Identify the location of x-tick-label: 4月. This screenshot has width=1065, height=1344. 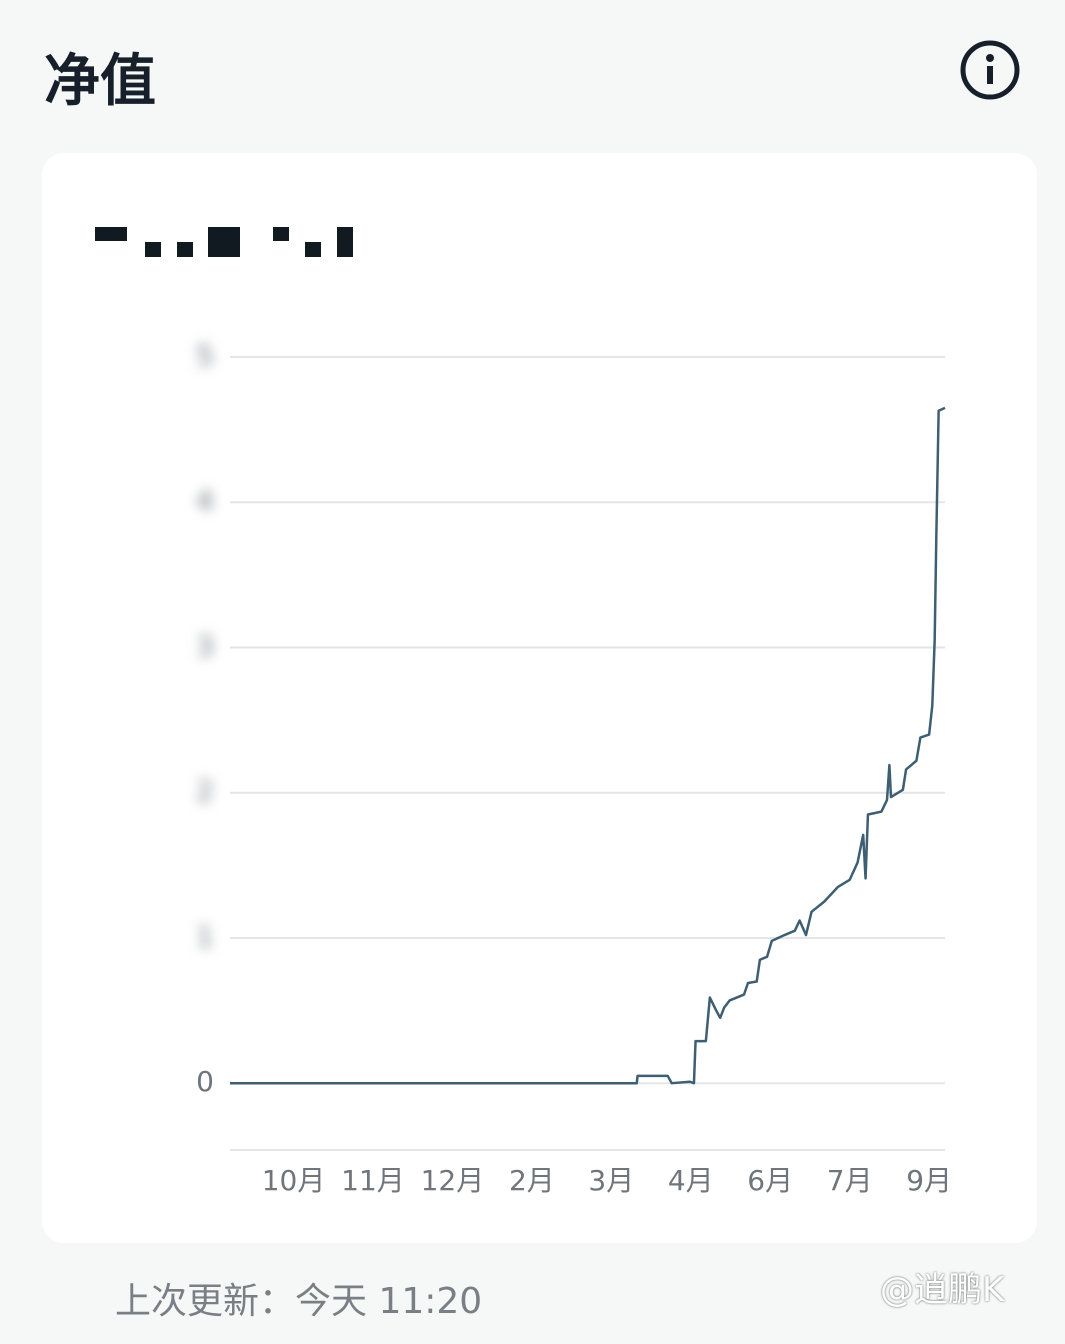
(691, 1180).